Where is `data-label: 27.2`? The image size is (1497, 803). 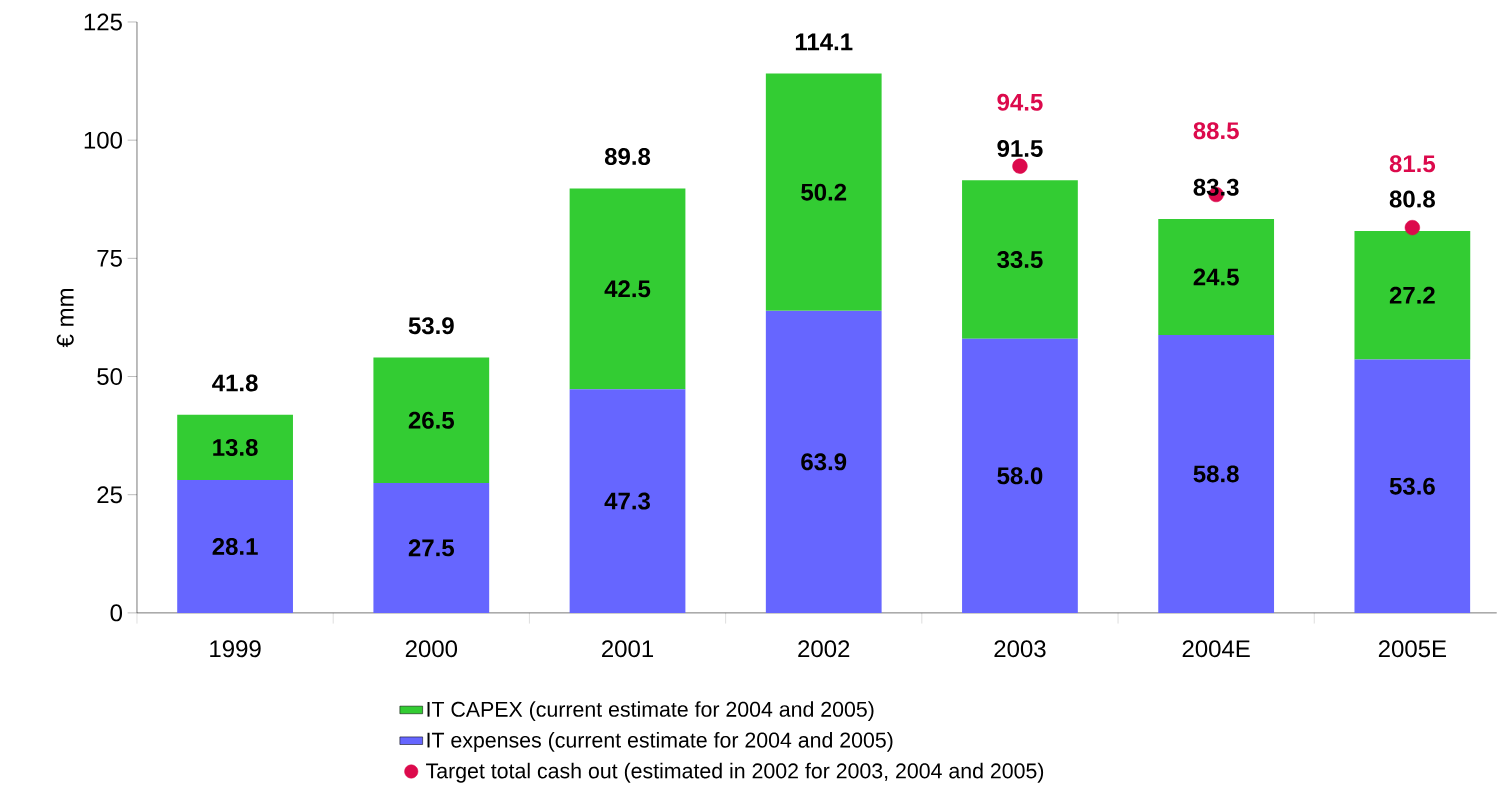 data-label: 27.2 is located at coordinates (1412, 295).